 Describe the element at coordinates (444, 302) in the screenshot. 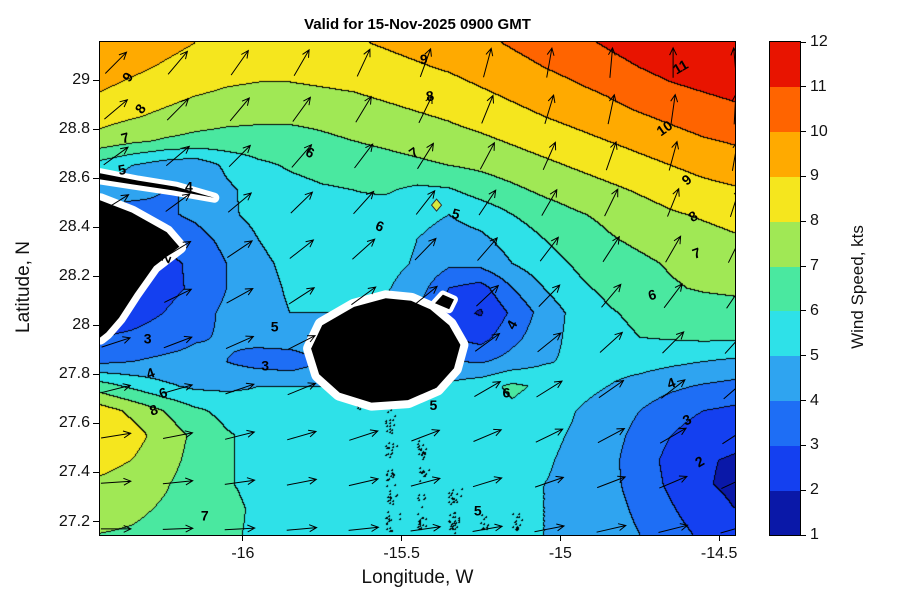

I see `island-la-isleta` at that location.